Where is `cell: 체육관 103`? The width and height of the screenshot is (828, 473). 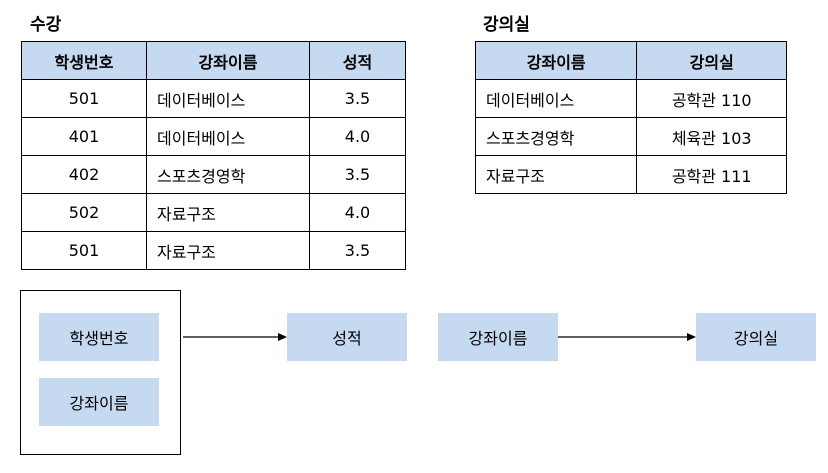
cell: 체육관 103 is located at coordinates (711, 136).